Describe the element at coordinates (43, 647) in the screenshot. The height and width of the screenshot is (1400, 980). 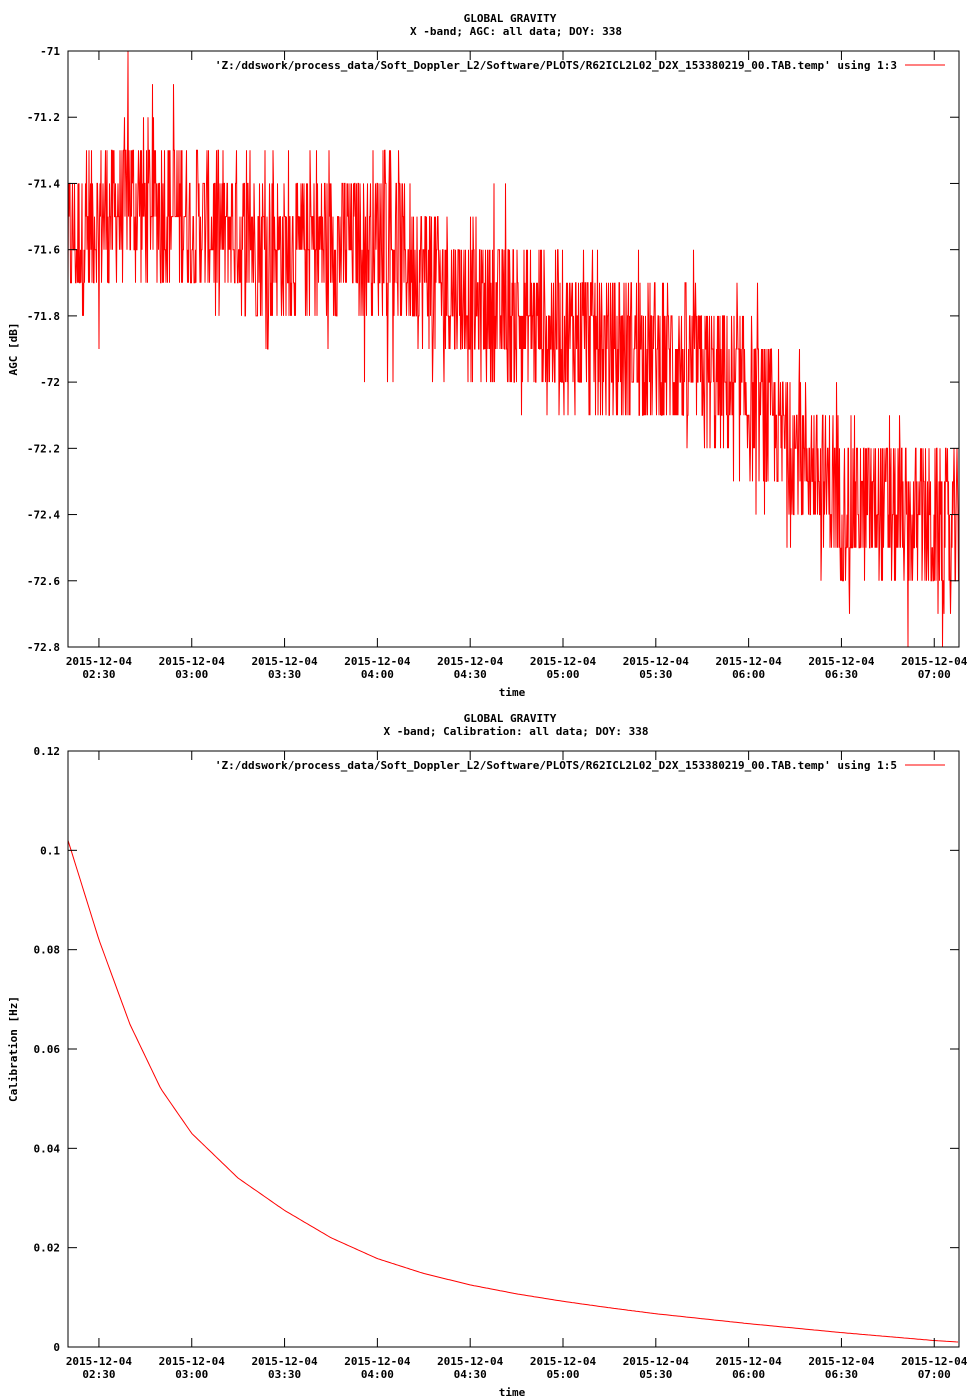
I see `y-tick-label: -72.8` at that location.